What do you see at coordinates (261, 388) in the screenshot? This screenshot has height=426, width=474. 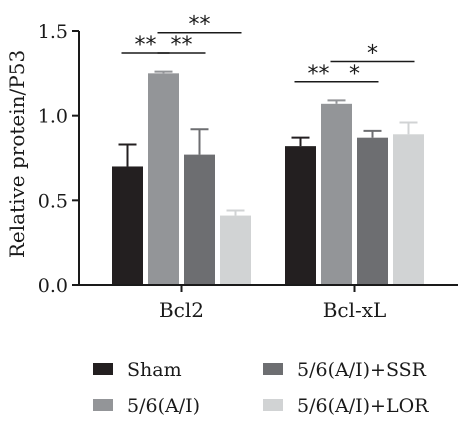 I see `legend: Sham 5/6(A/I)+SSR 5/6(A/I) 5/6(A/I)+LOR` at bounding box center [261, 388].